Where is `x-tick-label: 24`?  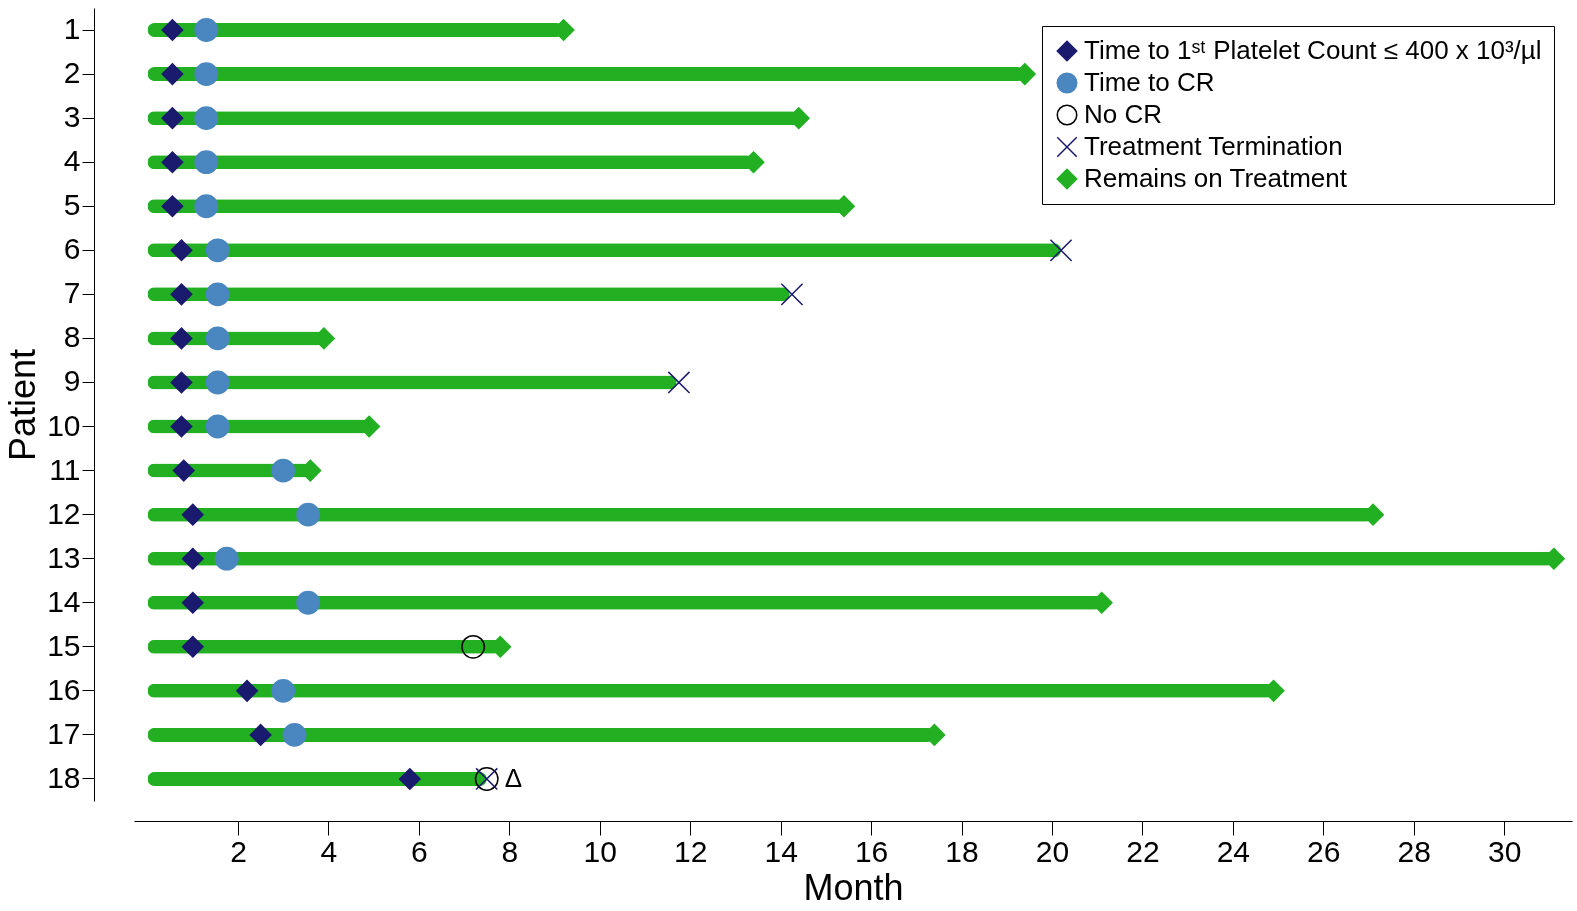
x-tick-label: 24 is located at coordinates (1233, 851).